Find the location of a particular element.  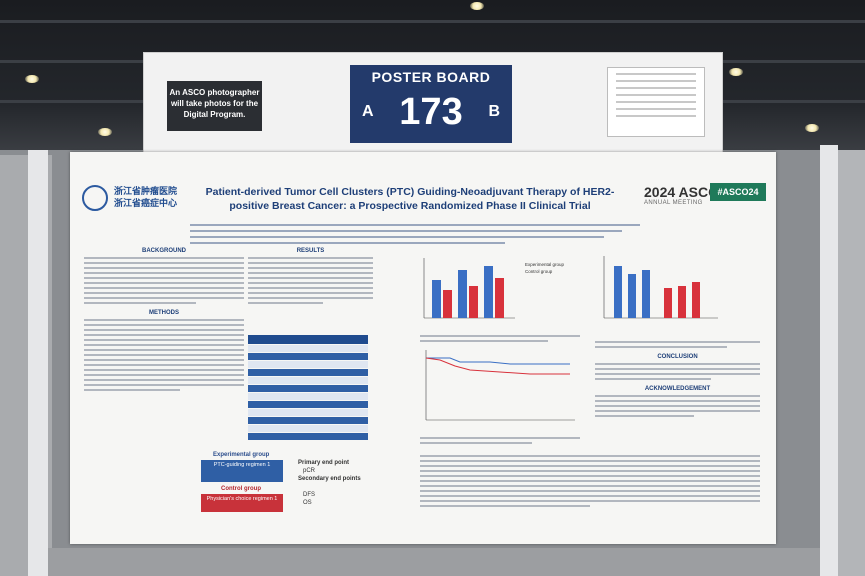

results-heading: RESULTS is located at coordinates (310, 251).